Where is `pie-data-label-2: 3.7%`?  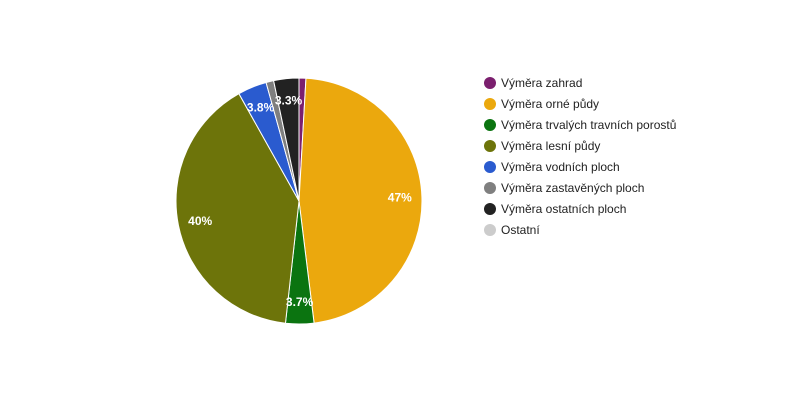 pie-data-label-2: 3.7% is located at coordinates (300, 302).